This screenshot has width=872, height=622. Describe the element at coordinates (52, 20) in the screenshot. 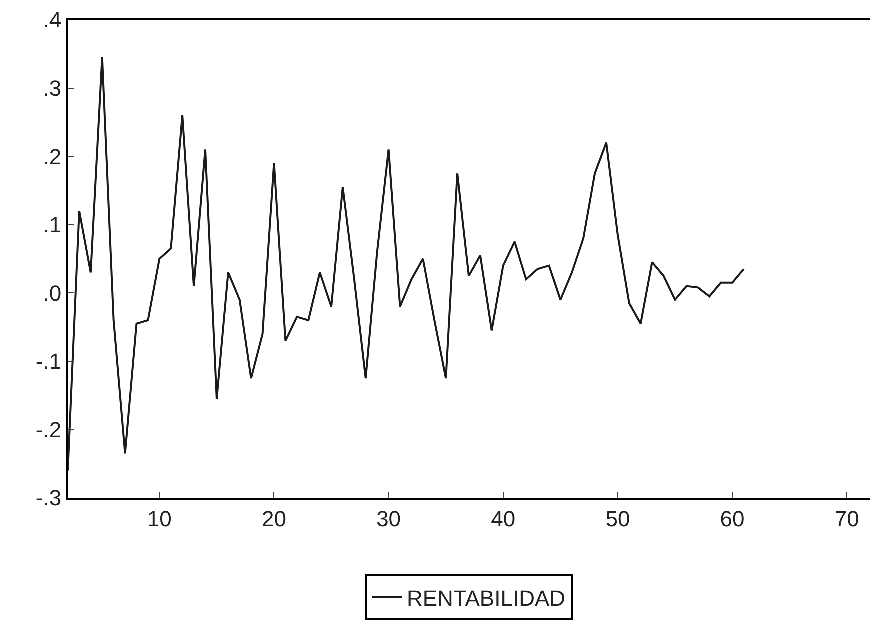

I see `y-tick-label: .4` at that location.